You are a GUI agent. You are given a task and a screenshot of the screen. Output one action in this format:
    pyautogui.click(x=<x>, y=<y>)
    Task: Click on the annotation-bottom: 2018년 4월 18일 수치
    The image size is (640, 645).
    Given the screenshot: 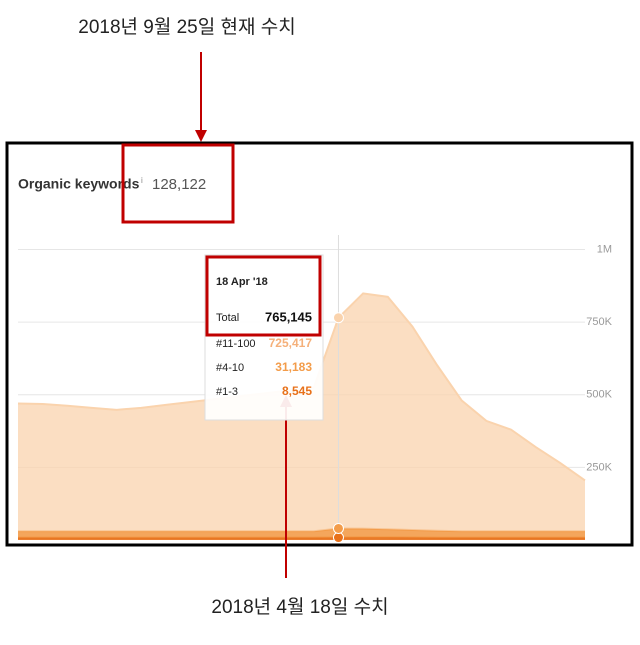 What is the action you would take?
    pyautogui.click(x=299, y=607)
    